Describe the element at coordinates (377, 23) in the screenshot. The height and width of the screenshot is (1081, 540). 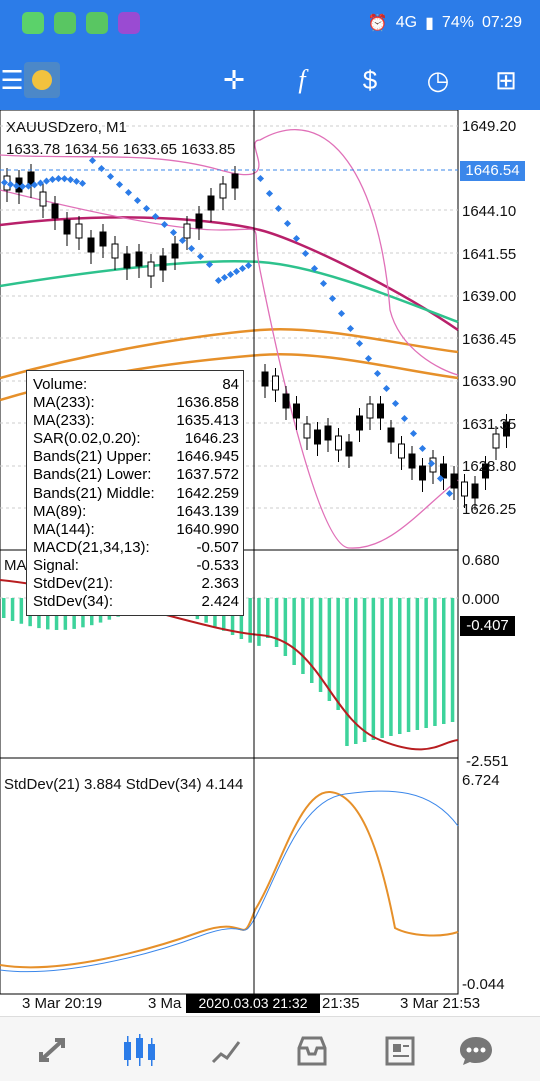
I see `alarm-icon: ⏰` at that location.